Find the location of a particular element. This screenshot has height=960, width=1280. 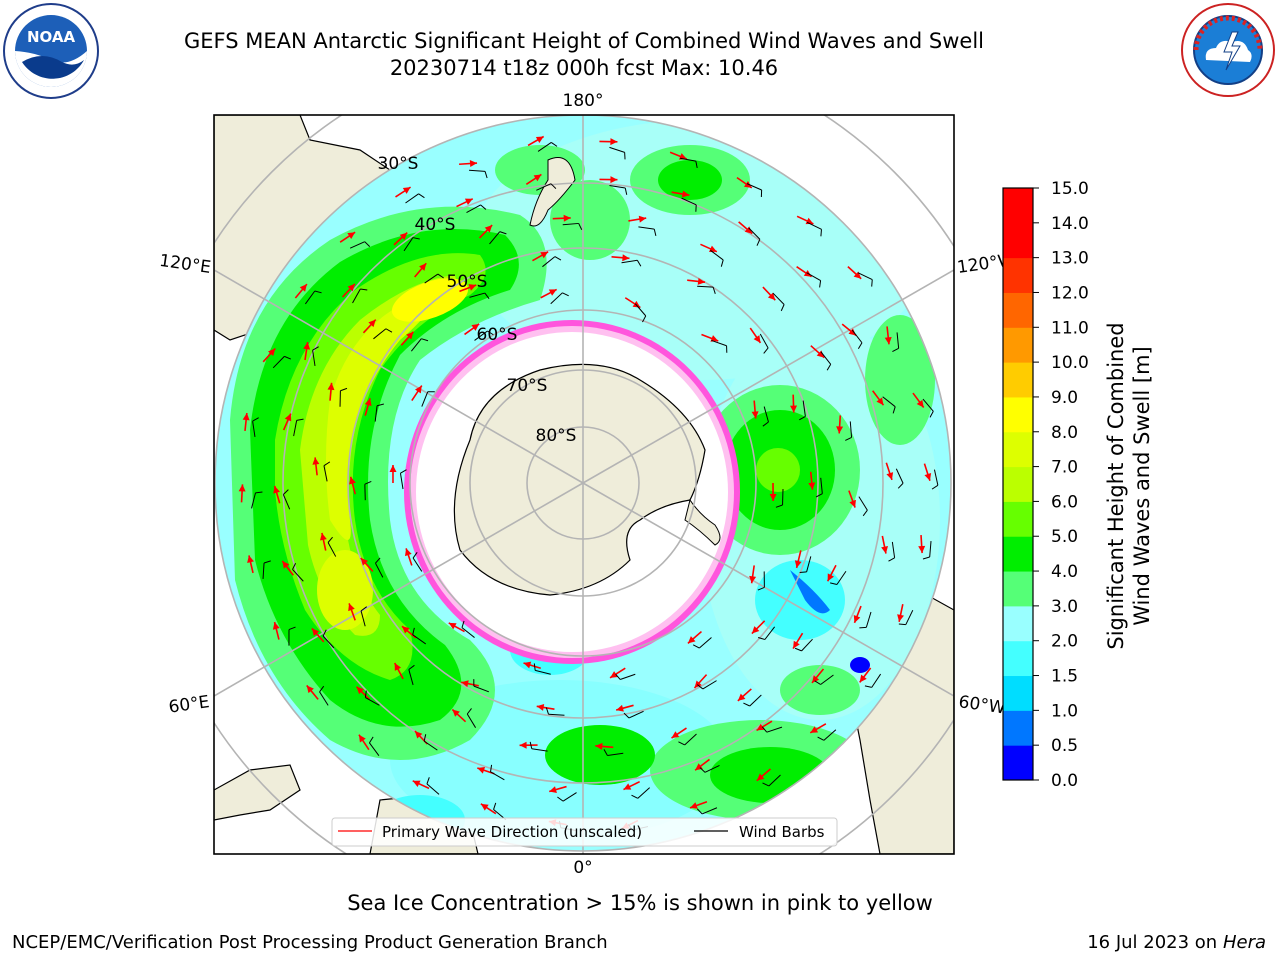

lat-label-70s: 70°S is located at coordinates (527, 386).